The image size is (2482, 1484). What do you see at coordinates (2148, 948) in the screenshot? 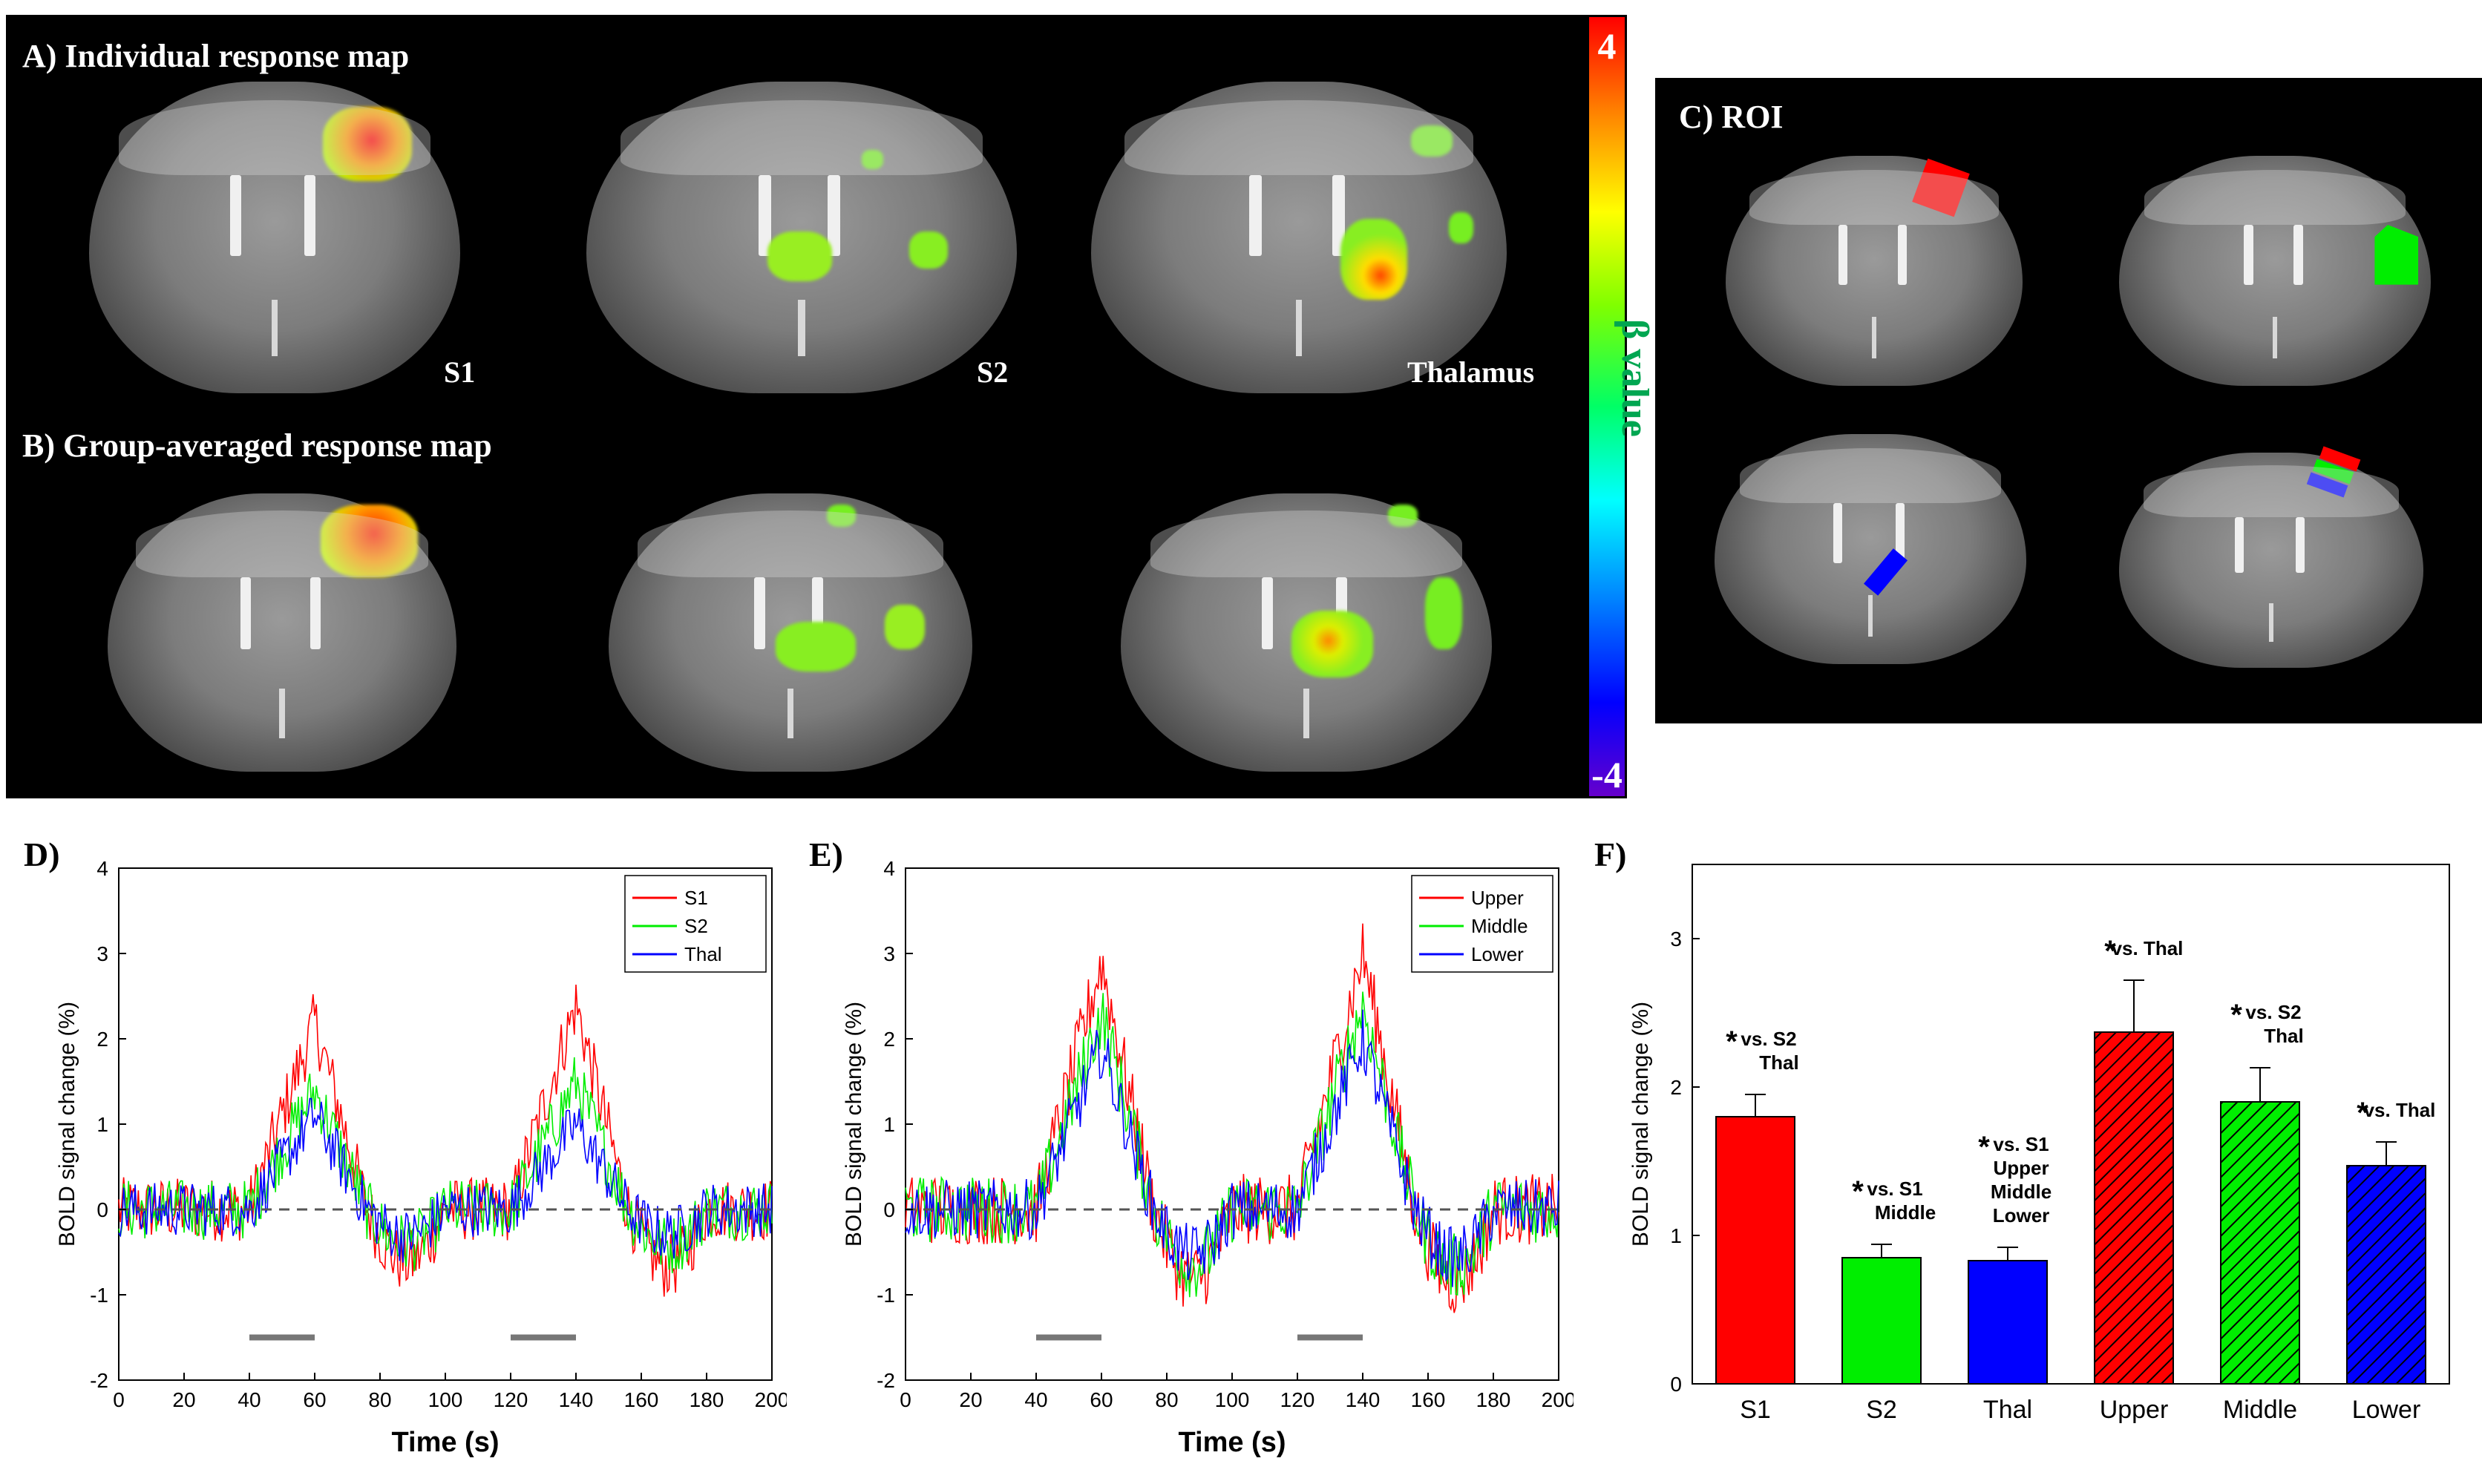
I see `annotation-text: vs. Thal` at bounding box center [2148, 948].